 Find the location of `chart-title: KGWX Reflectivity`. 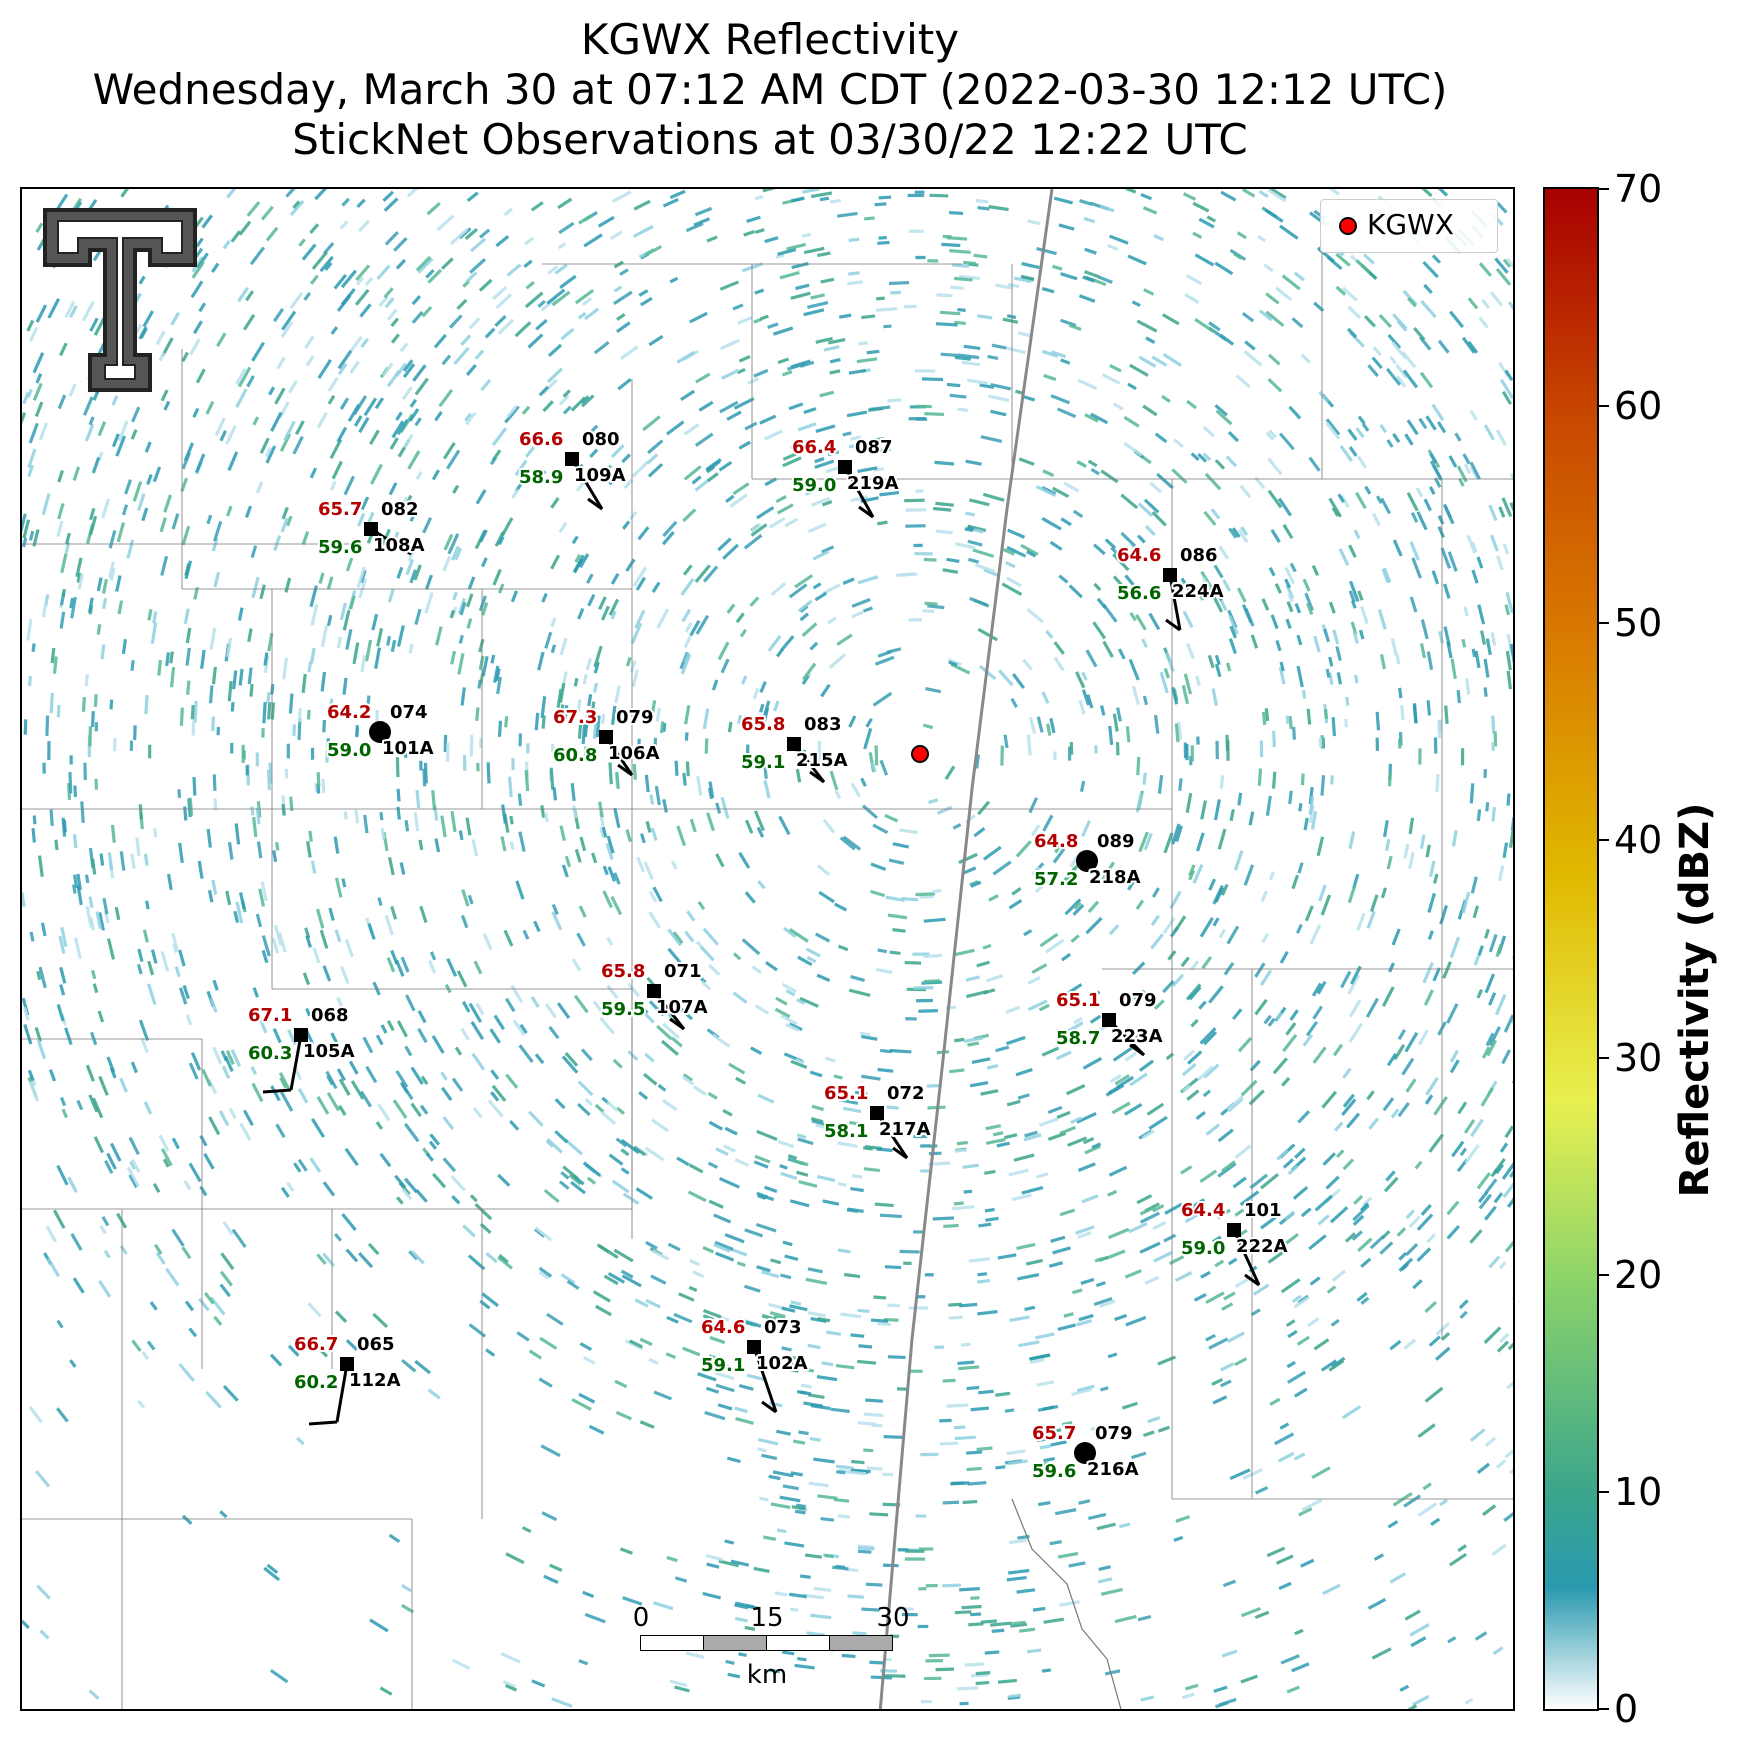

chart-title: KGWX Reflectivity is located at coordinates (770, 39).